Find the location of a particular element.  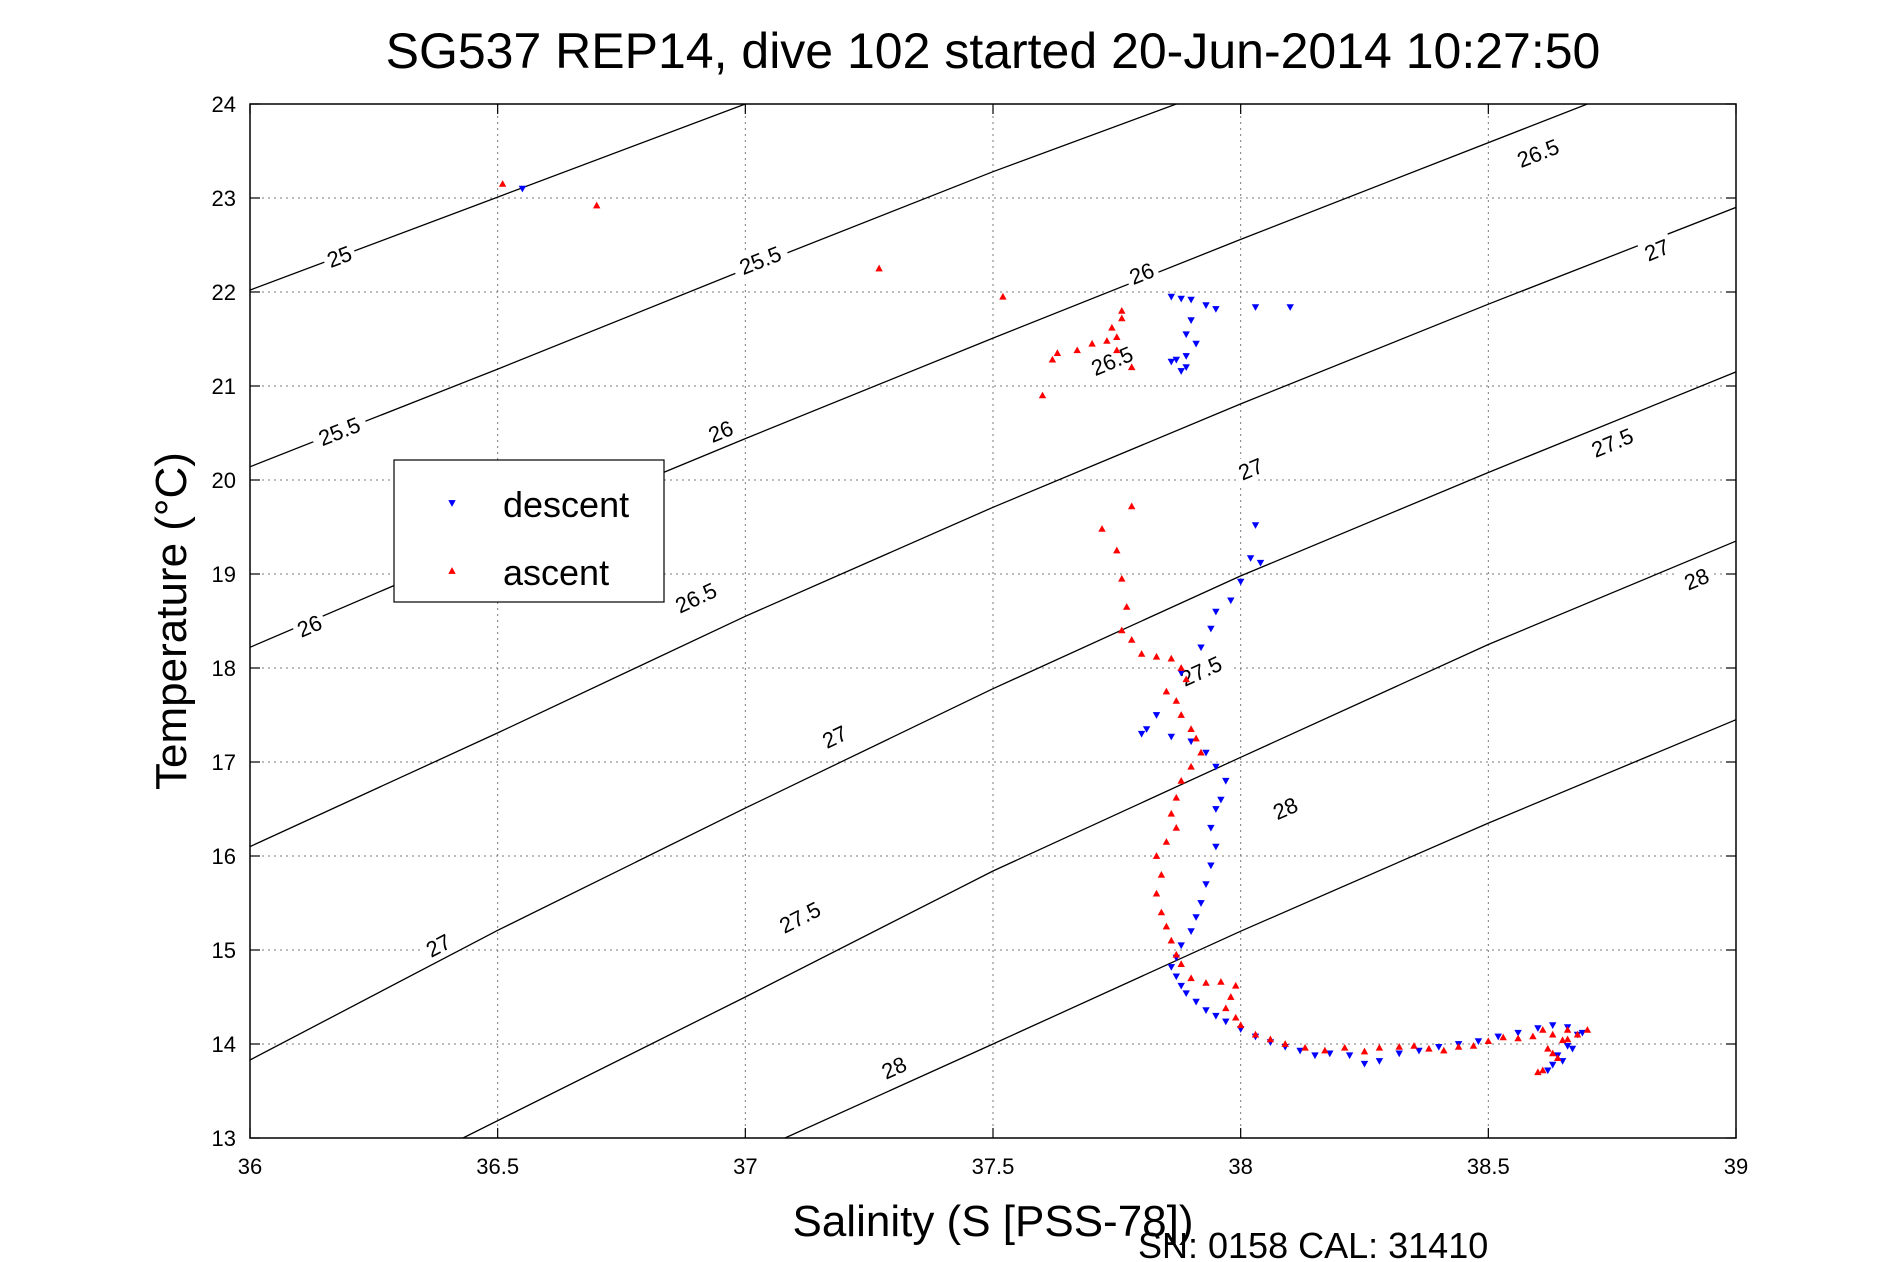

legend-label-ascent: ascent is located at coordinates (556, 572).